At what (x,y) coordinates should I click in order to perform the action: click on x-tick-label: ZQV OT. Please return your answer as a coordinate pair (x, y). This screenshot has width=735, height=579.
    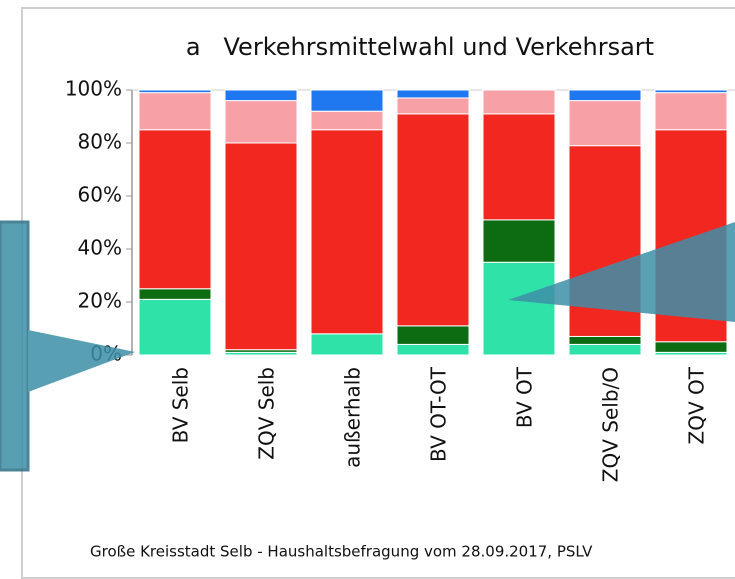
    Looking at the image, I should click on (697, 405).